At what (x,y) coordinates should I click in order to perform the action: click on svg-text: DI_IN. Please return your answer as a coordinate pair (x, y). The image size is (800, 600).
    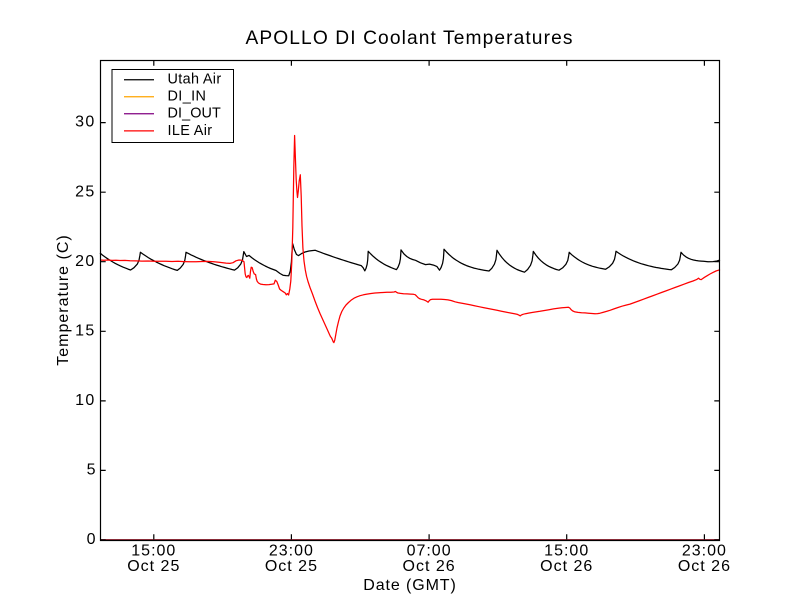
    Looking at the image, I should click on (187, 97).